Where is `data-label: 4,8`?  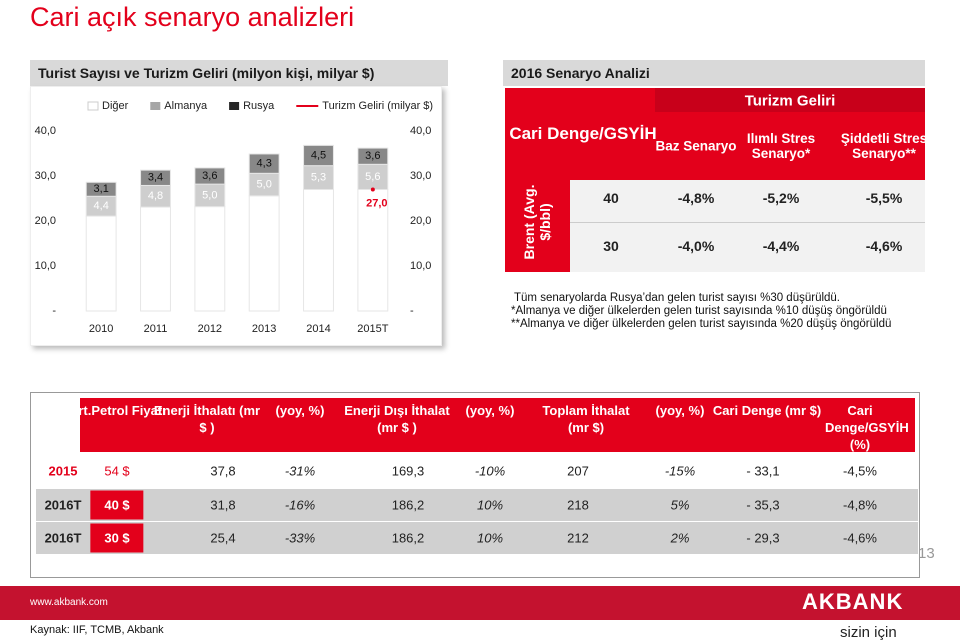 data-label: 4,8 is located at coordinates (155, 196).